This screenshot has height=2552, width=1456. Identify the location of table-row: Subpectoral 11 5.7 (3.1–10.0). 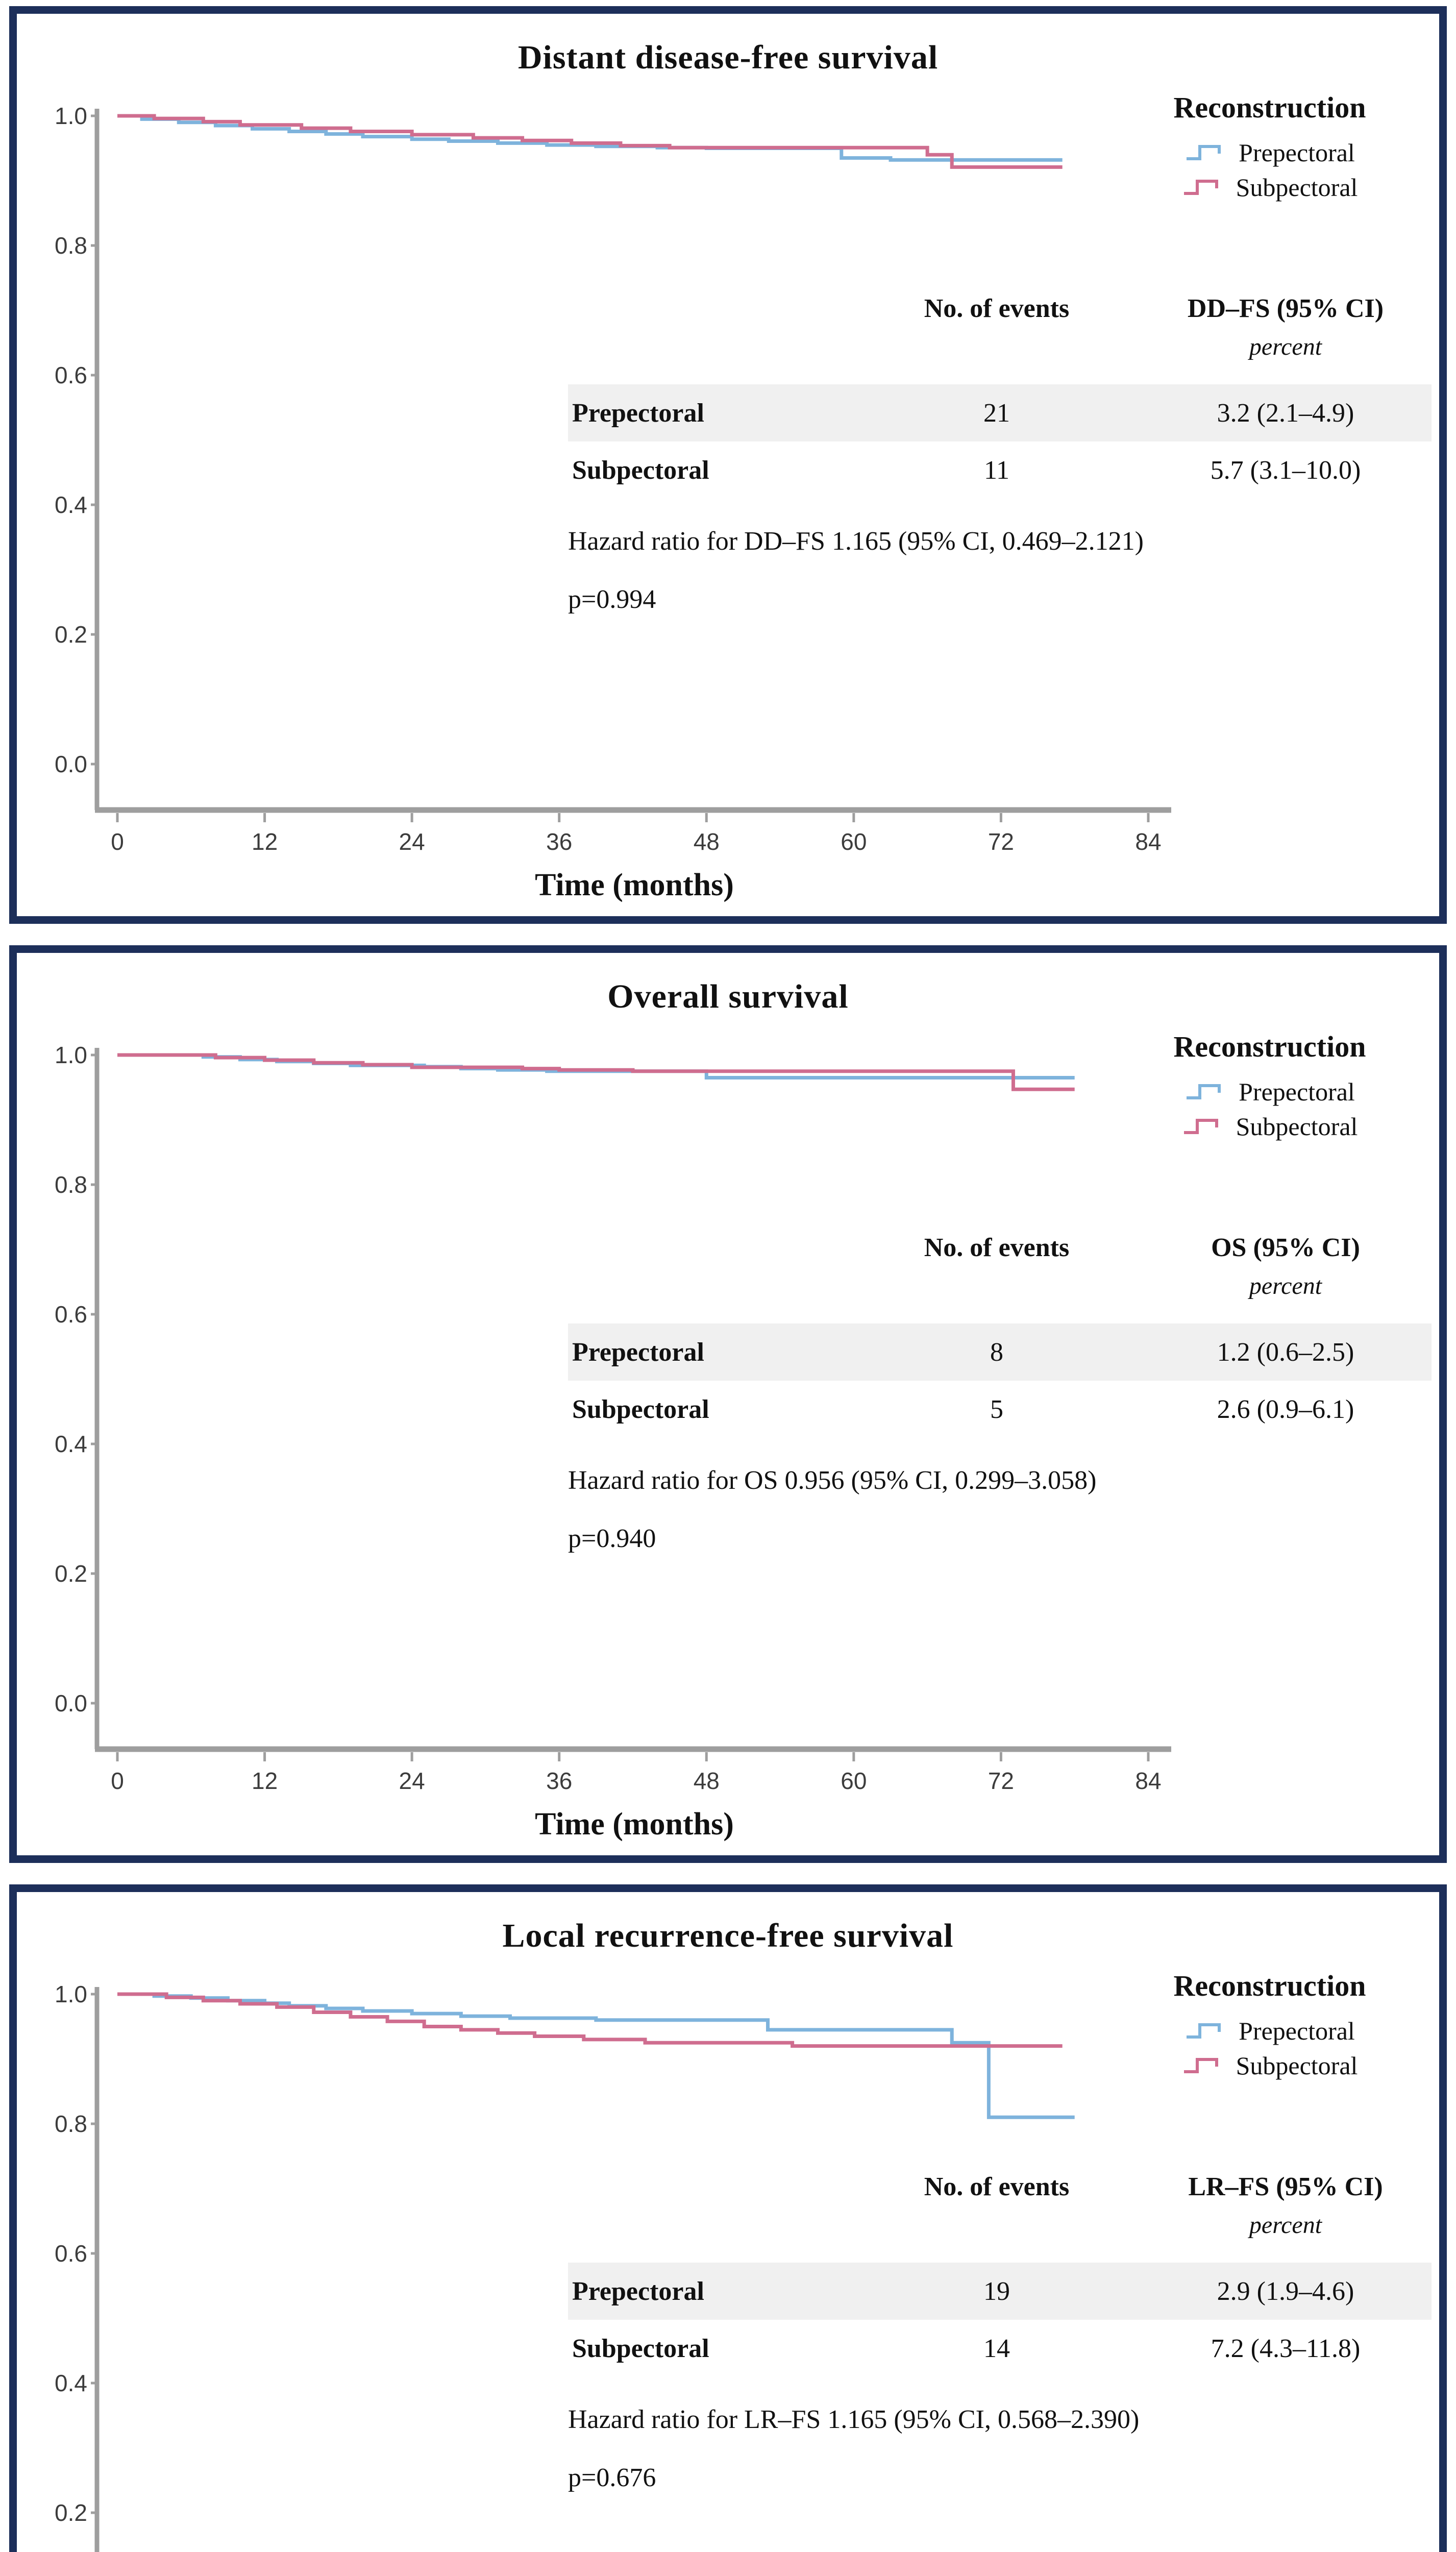
(1000, 470).